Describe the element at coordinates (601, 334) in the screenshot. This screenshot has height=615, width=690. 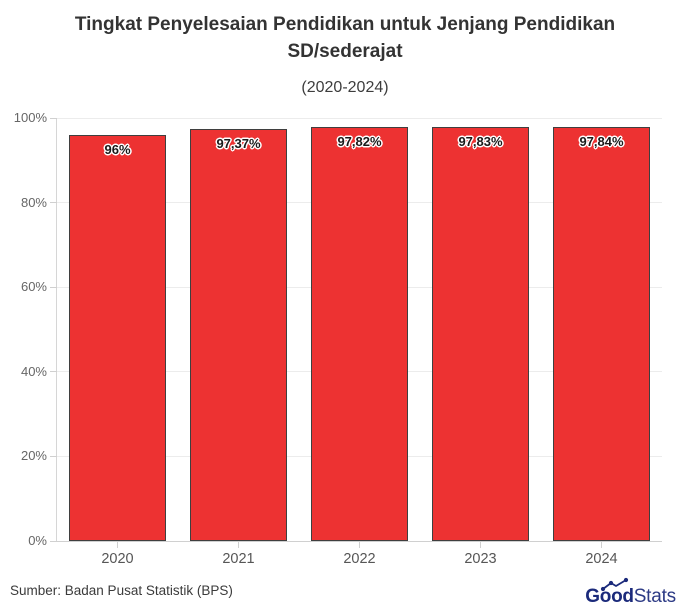
I see `bar-2024` at that location.